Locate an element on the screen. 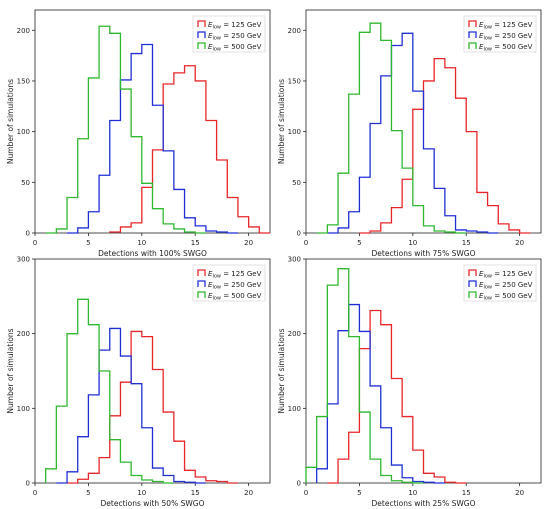  x-axis-label: Detections with 25% SWGO is located at coordinates (424, 503).